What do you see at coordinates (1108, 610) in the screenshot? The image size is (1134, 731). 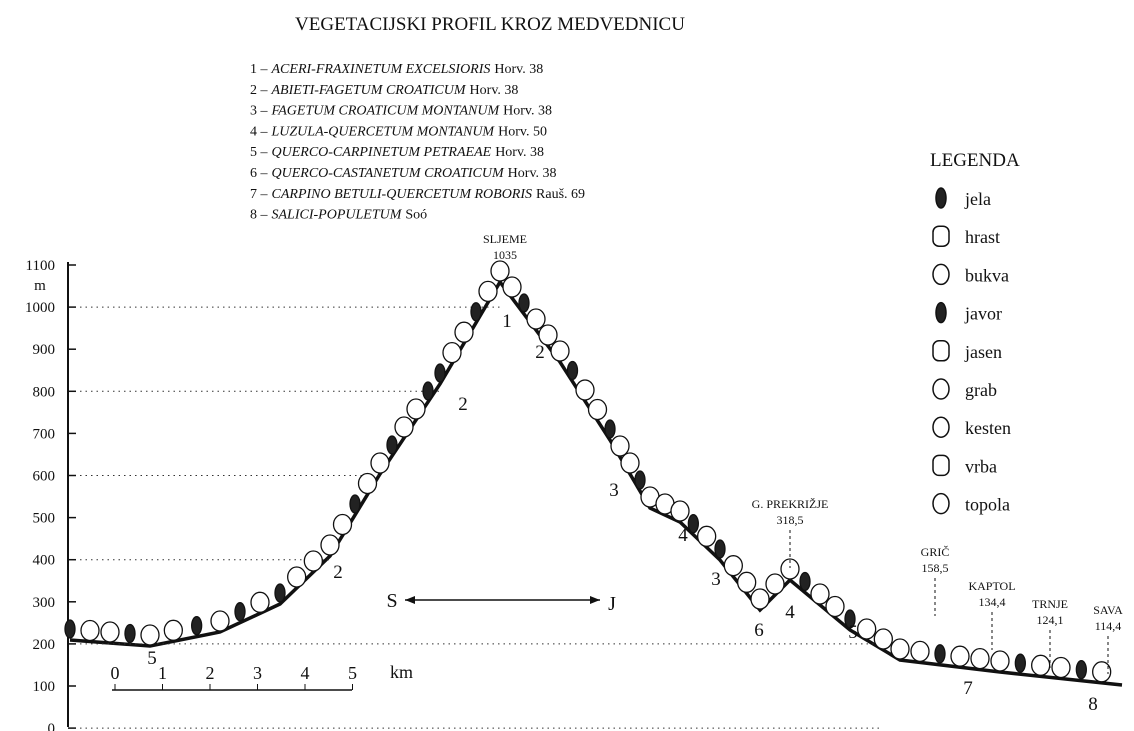 I see `place-name: SAVA` at bounding box center [1108, 610].